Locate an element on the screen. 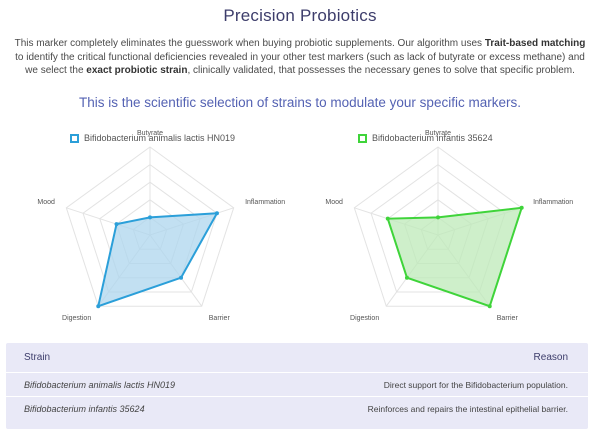 The width and height of the screenshot is (600, 432). intro-bold-trait-matching: Trait-based matching is located at coordinates (535, 43).